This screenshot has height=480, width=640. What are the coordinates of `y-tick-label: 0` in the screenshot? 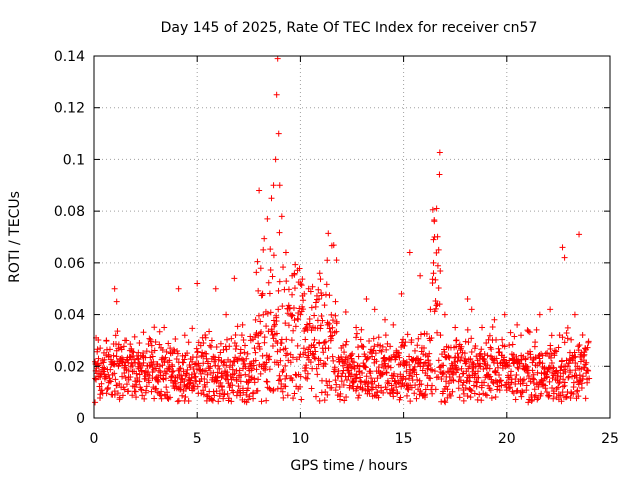 It's located at (80, 419).